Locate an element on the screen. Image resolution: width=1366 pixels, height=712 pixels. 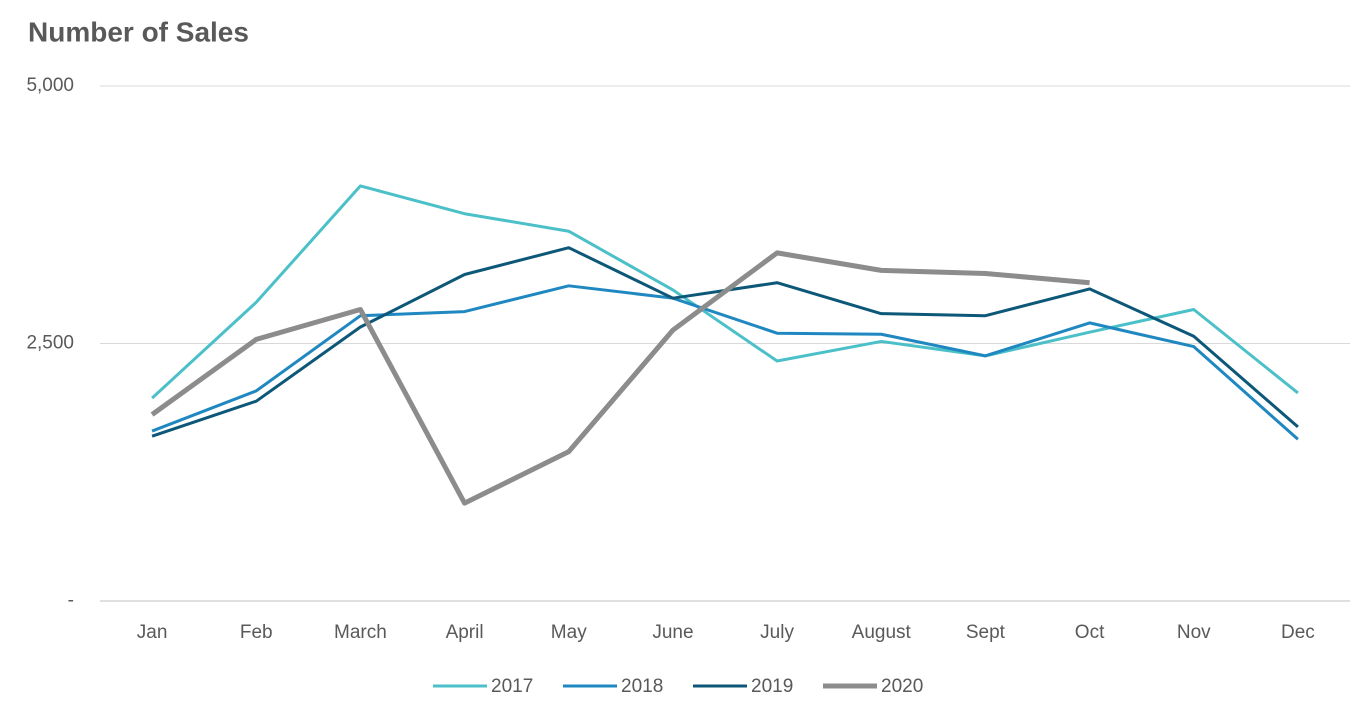
x-tick-label: June is located at coordinates (672, 632).